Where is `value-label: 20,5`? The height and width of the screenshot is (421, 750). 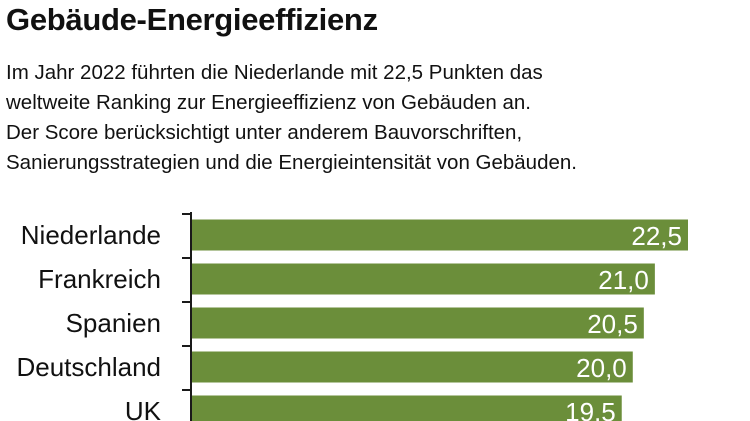 value-label: 20,5 is located at coordinates (612, 324).